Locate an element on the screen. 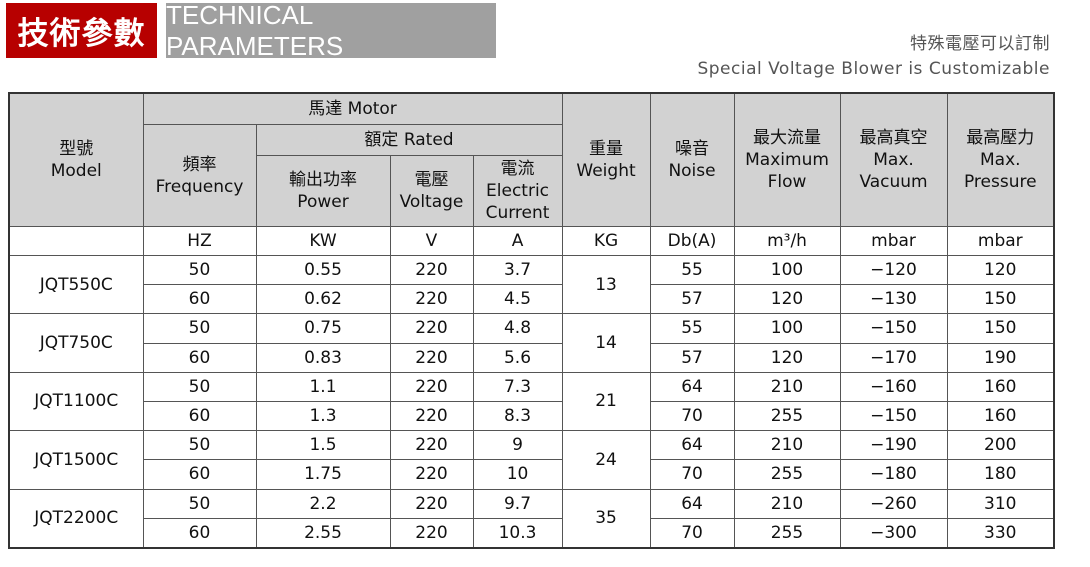  current-cell: 10 is located at coordinates (517, 474).